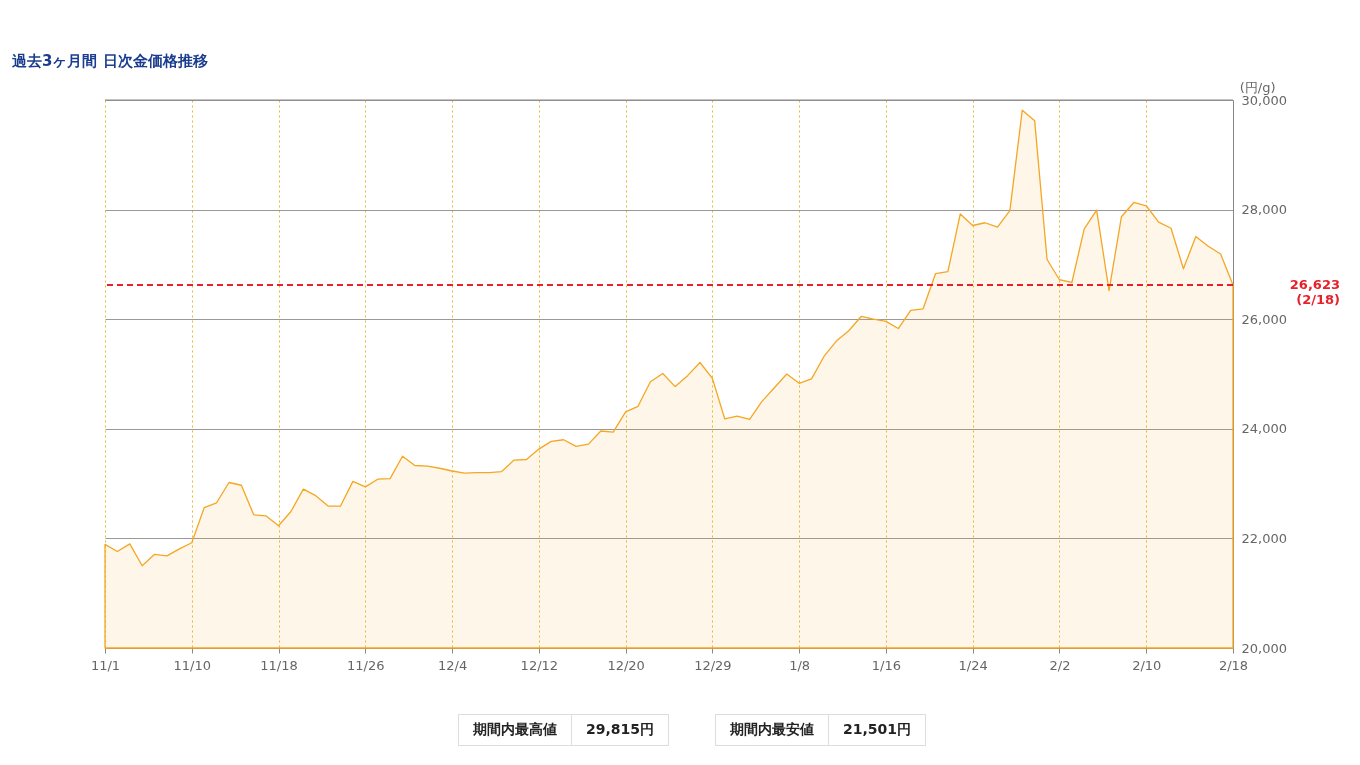 The image size is (1360, 765). I want to click on x-tick-label: 2/18, so click(1233, 665).